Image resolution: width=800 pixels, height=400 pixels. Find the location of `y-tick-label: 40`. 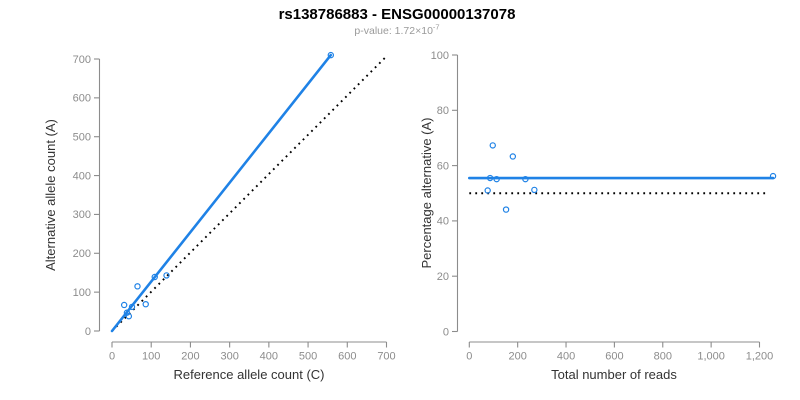

y-tick-label: 40 is located at coordinates (443, 222).